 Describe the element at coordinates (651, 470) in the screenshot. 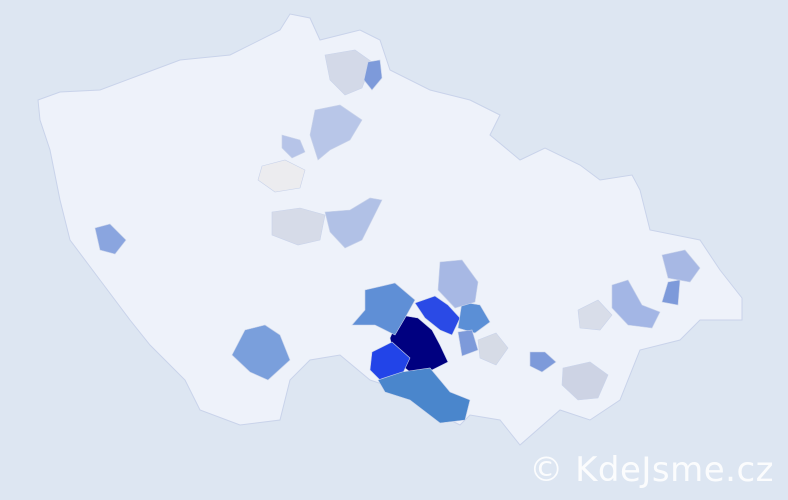

I see `watermark: © KdeJsme.cz` at that location.